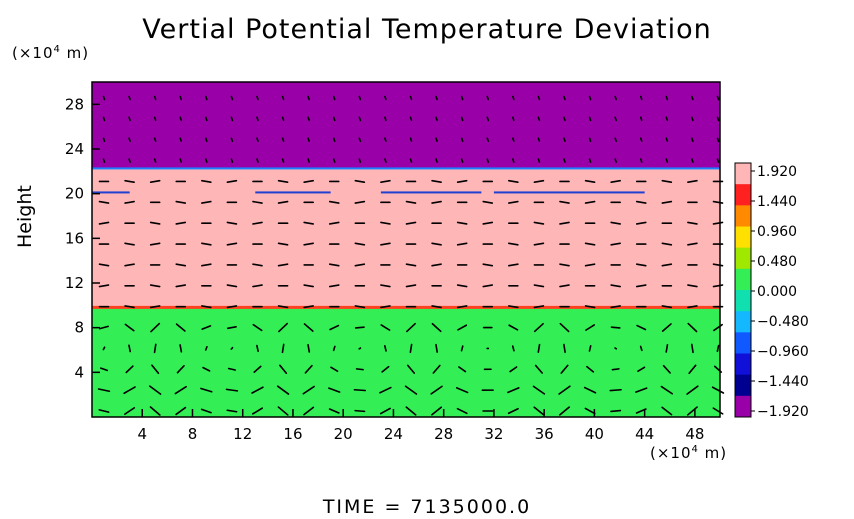  What do you see at coordinates (783, 352) in the screenshot?
I see `colorbar-tick-label: −0.960` at bounding box center [783, 352].